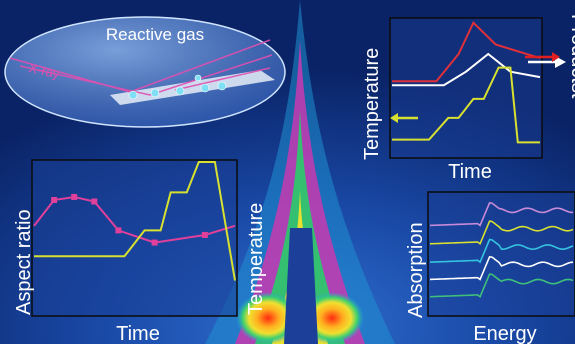 This screenshot has height=344, width=575. What do you see at coordinates (155, 34) in the screenshot?
I see `reactive-gas-label: Reactive gas` at bounding box center [155, 34].